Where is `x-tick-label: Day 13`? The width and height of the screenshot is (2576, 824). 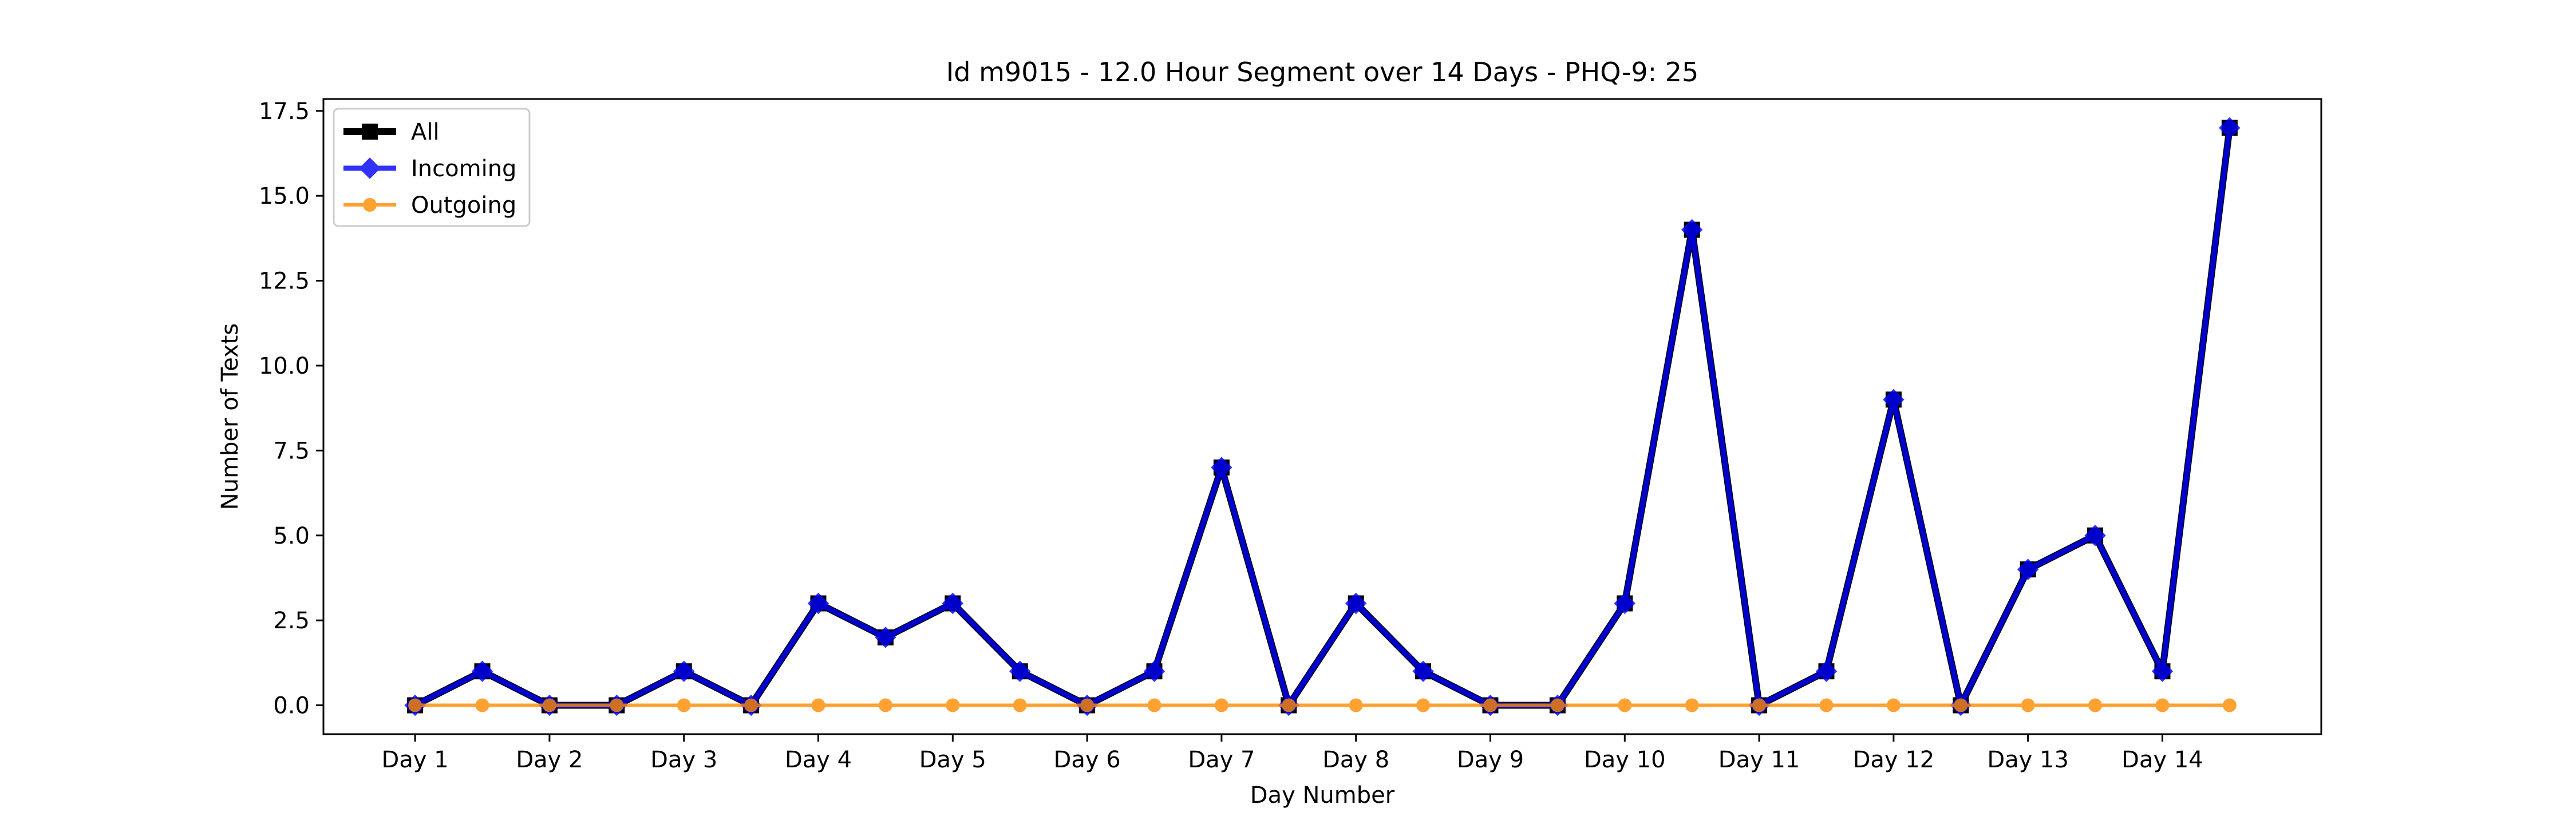 x-tick-label: Day 13 is located at coordinates (2028, 760).